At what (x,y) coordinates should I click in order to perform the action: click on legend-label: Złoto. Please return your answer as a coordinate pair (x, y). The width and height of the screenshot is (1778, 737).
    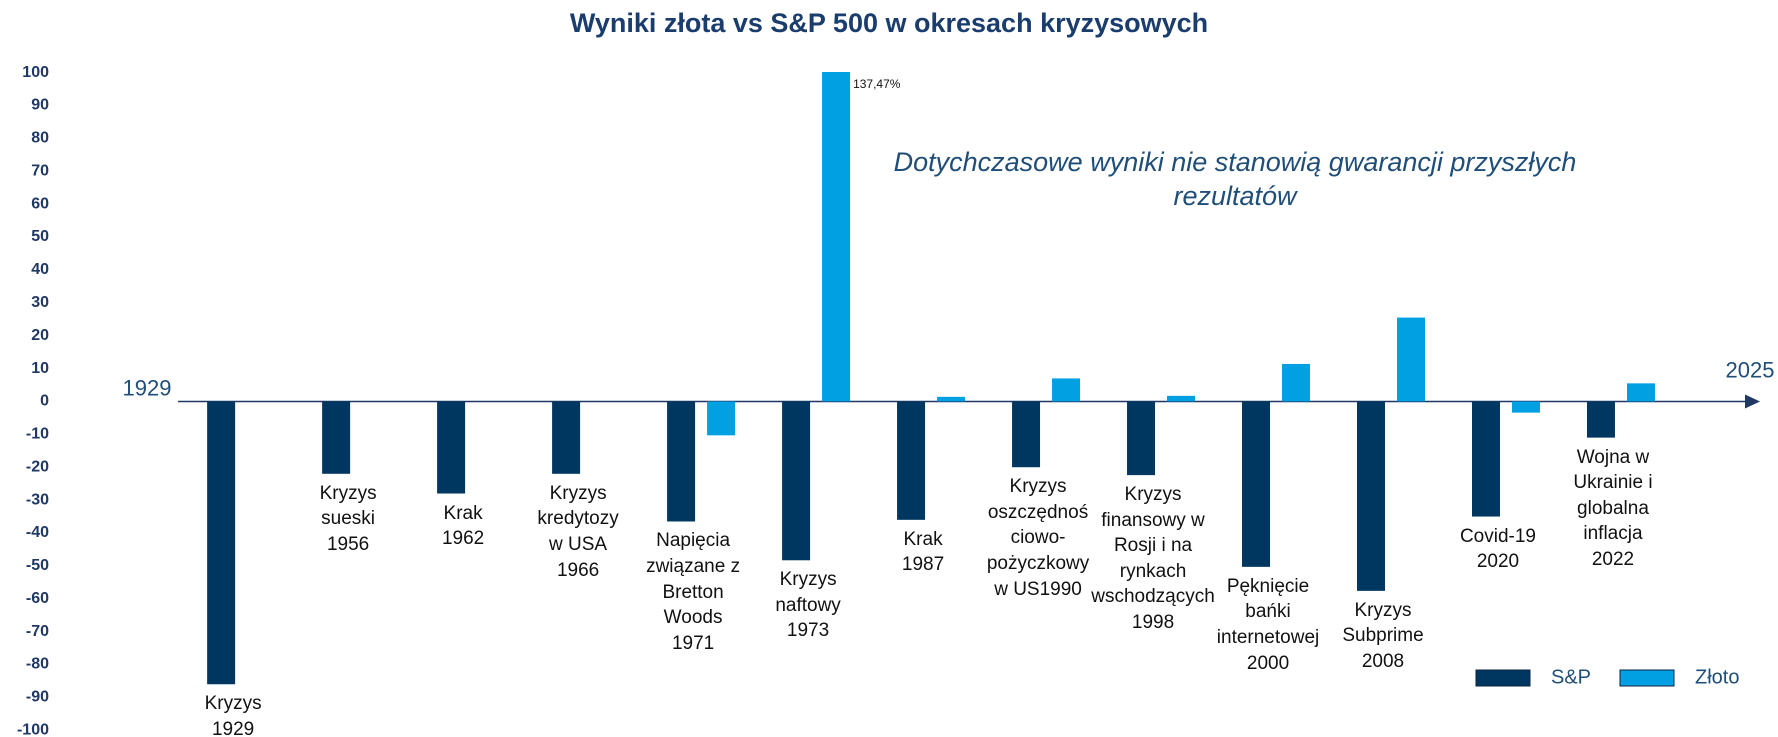
    Looking at the image, I should click on (1717, 677).